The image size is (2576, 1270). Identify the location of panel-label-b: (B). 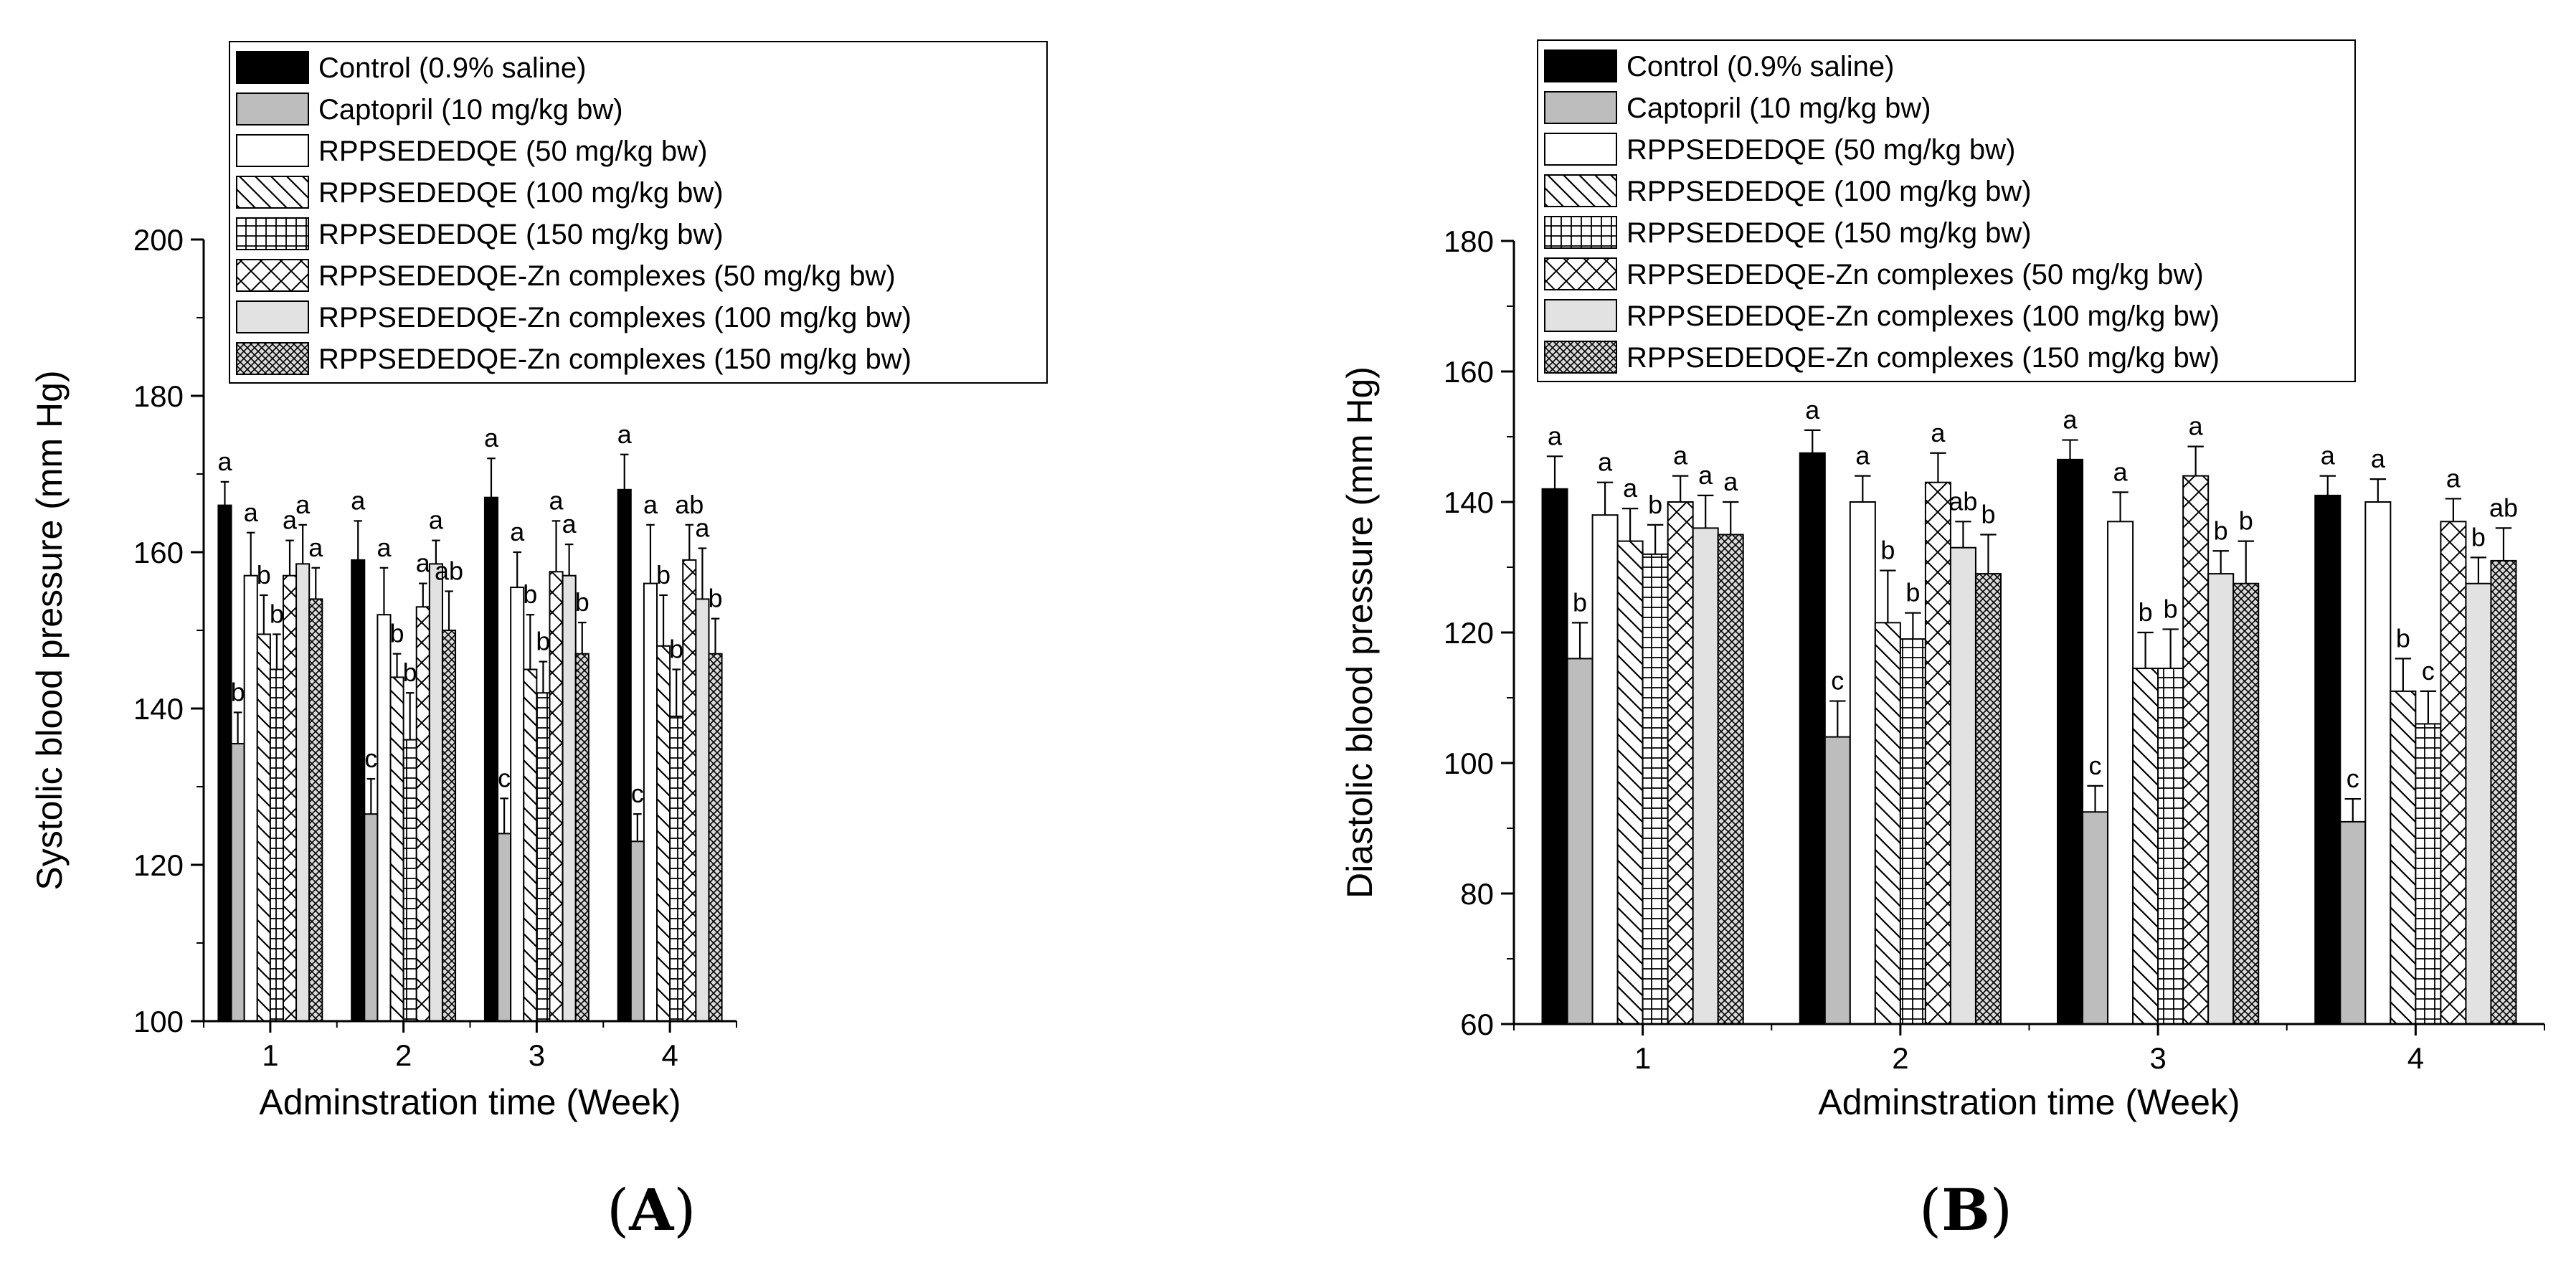
(1965, 1209).